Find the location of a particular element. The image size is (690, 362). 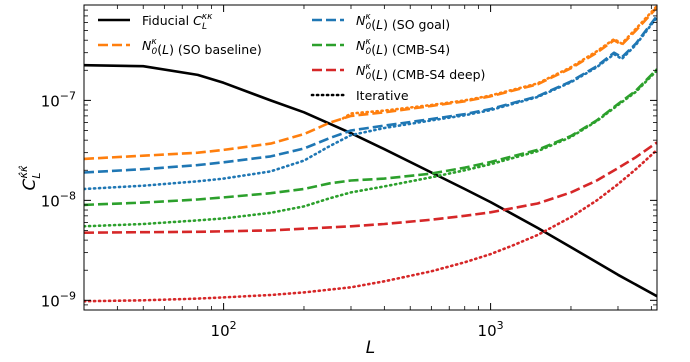

y-tick-label: 10⁻⁷ is located at coordinates (58, 99).